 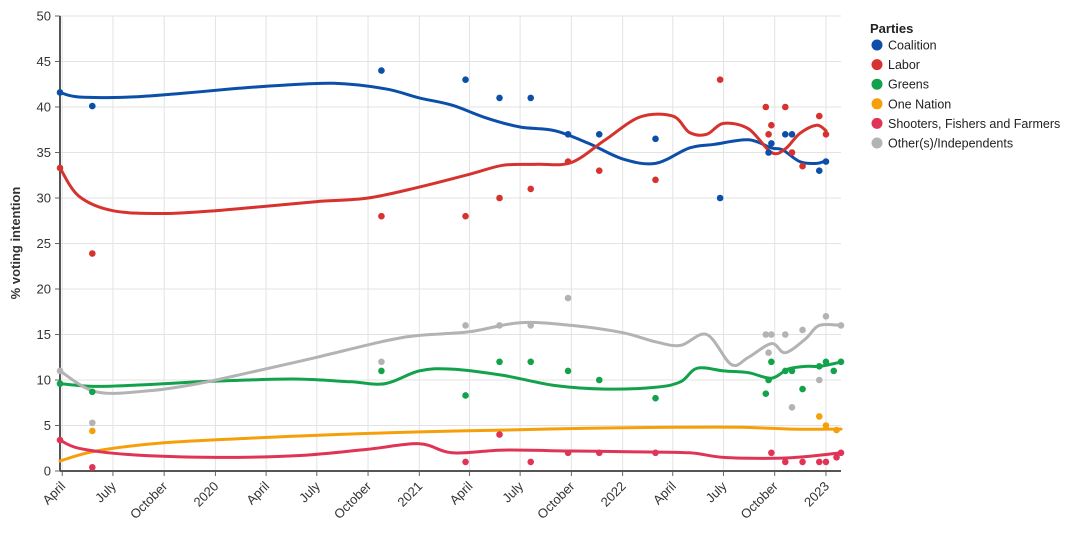 I want to click on other-s-independents-legend-label: Other(s)/Independents, so click(x=950, y=144).